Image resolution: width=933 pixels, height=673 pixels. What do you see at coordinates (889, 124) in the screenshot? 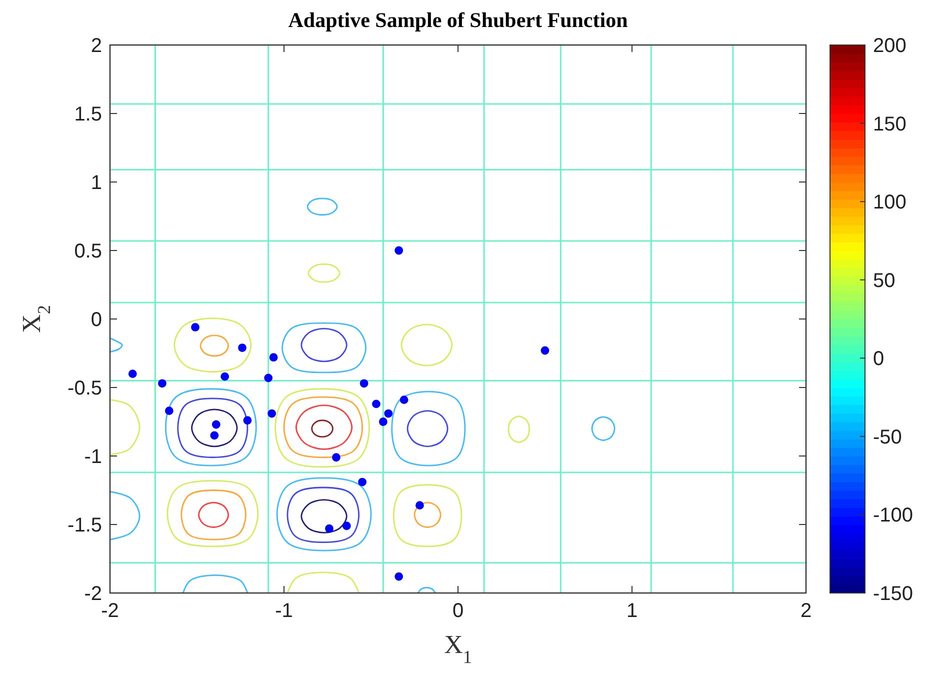
I see `color-bar-label: 150` at bounding box center [889, 124].